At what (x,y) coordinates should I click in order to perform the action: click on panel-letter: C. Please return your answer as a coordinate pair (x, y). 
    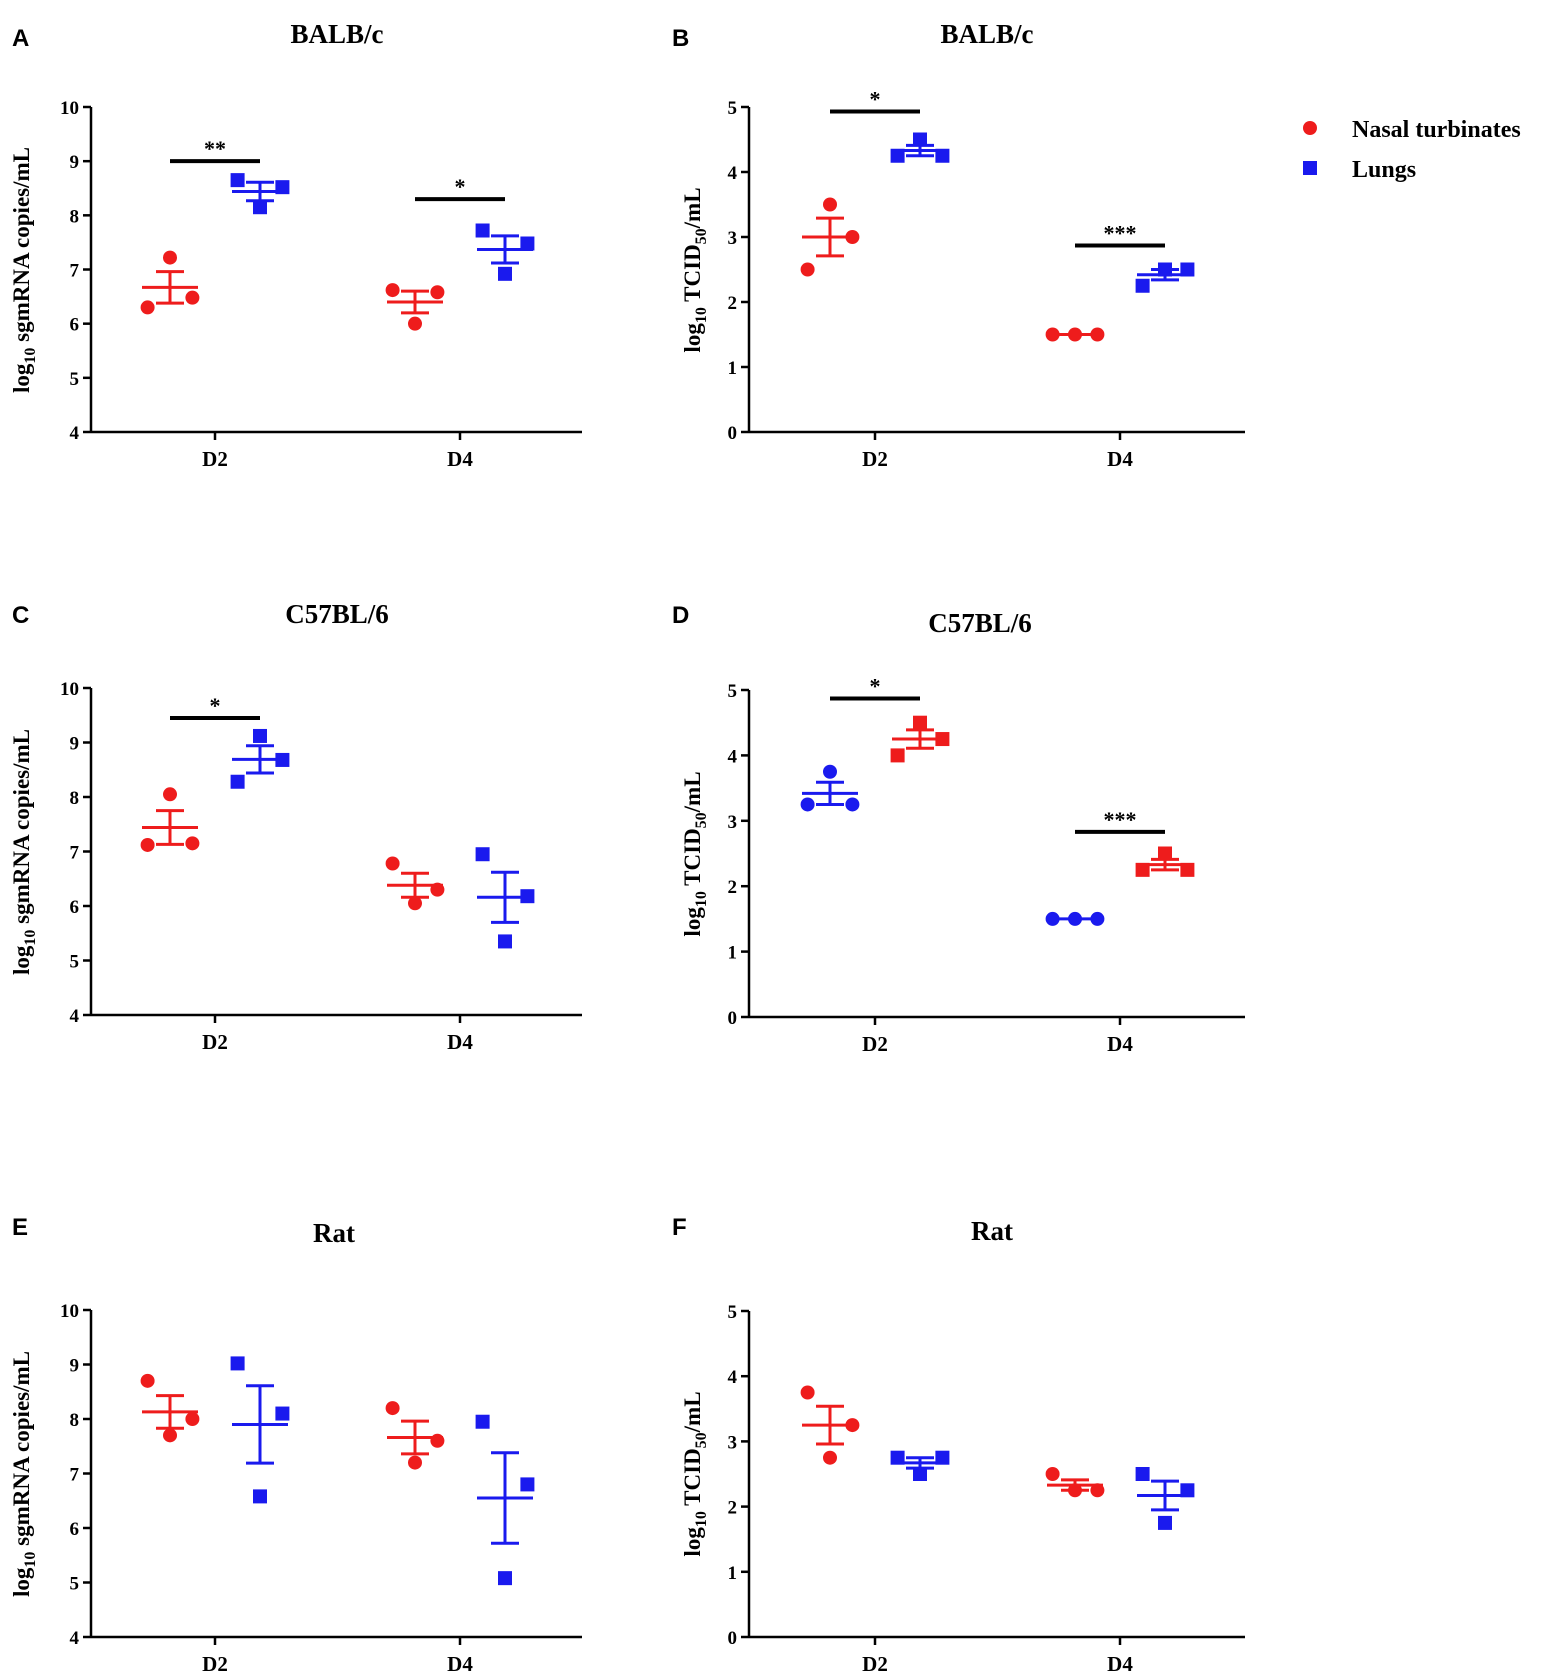
    Looking at the image, I should click on (20, 615).